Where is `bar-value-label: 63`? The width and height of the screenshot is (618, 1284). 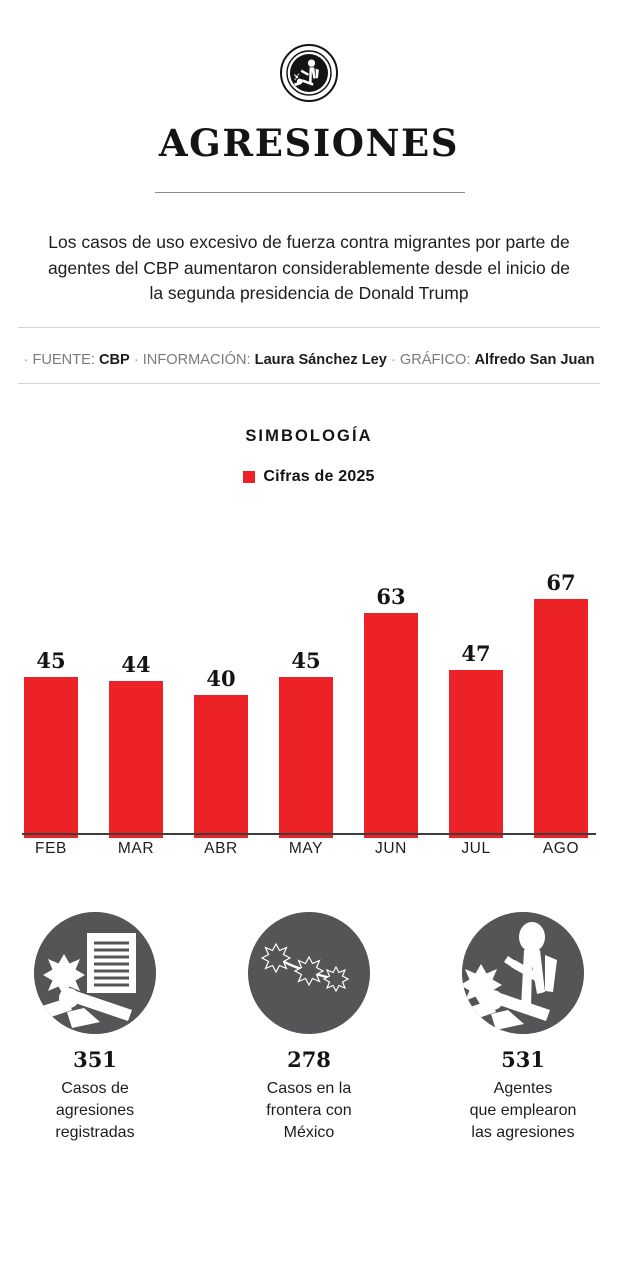 bar-value-label: 63 is located at coordinates (391, 596).